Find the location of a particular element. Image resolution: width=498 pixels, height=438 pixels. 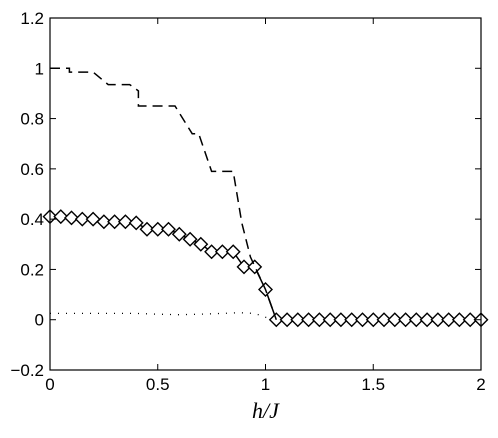

x-tick-label: 1.5 is located at coordinates (373, 384).